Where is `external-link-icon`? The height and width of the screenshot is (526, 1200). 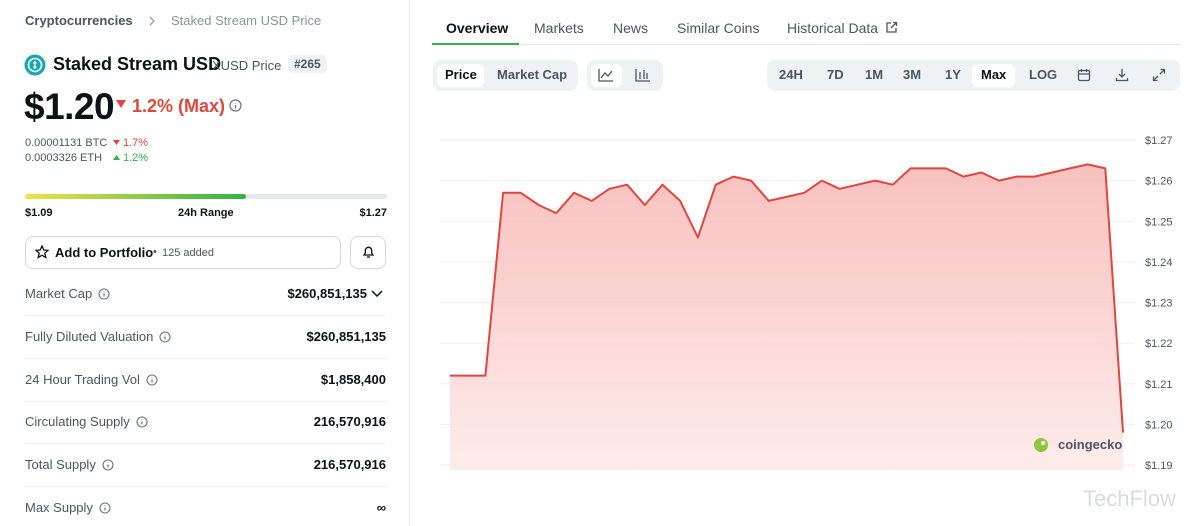 external-link-icon is located at coordinates (892, 27).